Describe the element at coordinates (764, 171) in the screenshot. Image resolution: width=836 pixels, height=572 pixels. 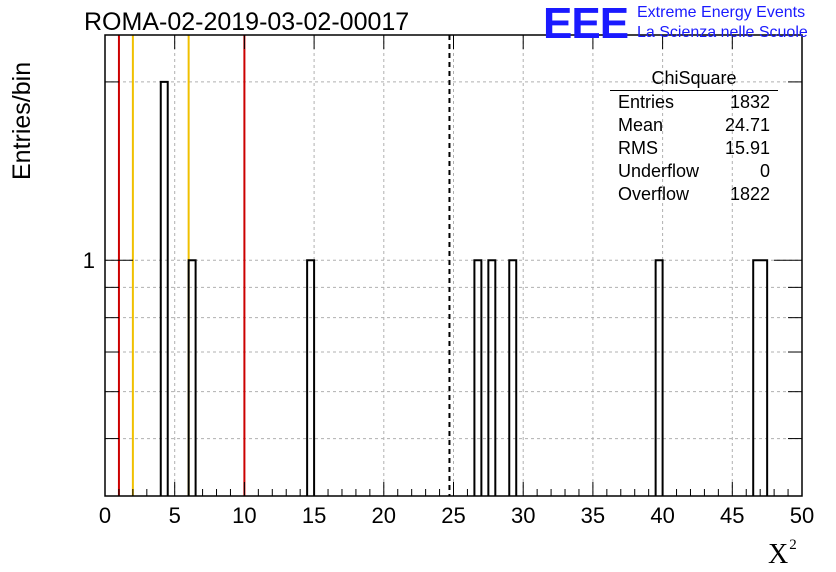
I see `stats-value: 0` at that location.